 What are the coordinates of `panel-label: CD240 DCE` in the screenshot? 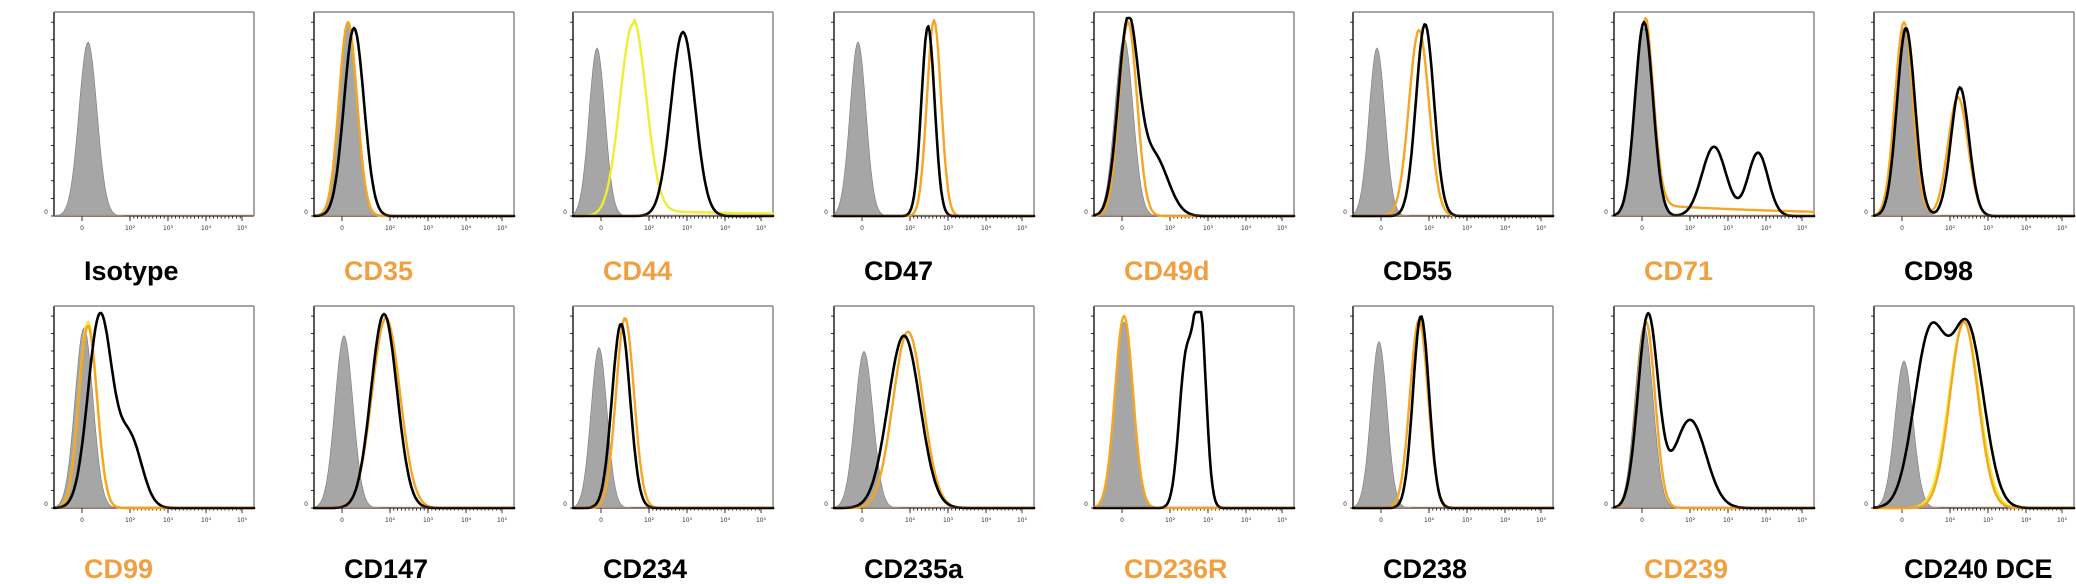 It's located at (1978, 569).